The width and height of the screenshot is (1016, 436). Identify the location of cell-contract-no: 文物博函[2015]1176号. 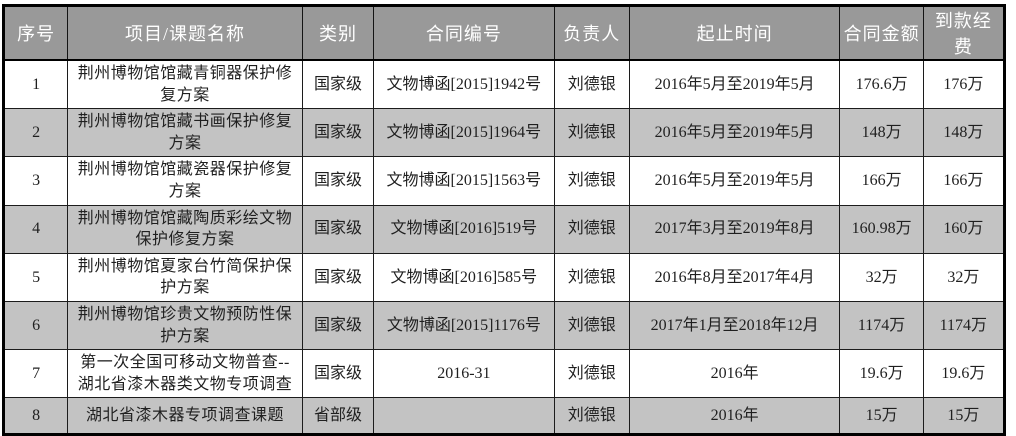
(464, 325).